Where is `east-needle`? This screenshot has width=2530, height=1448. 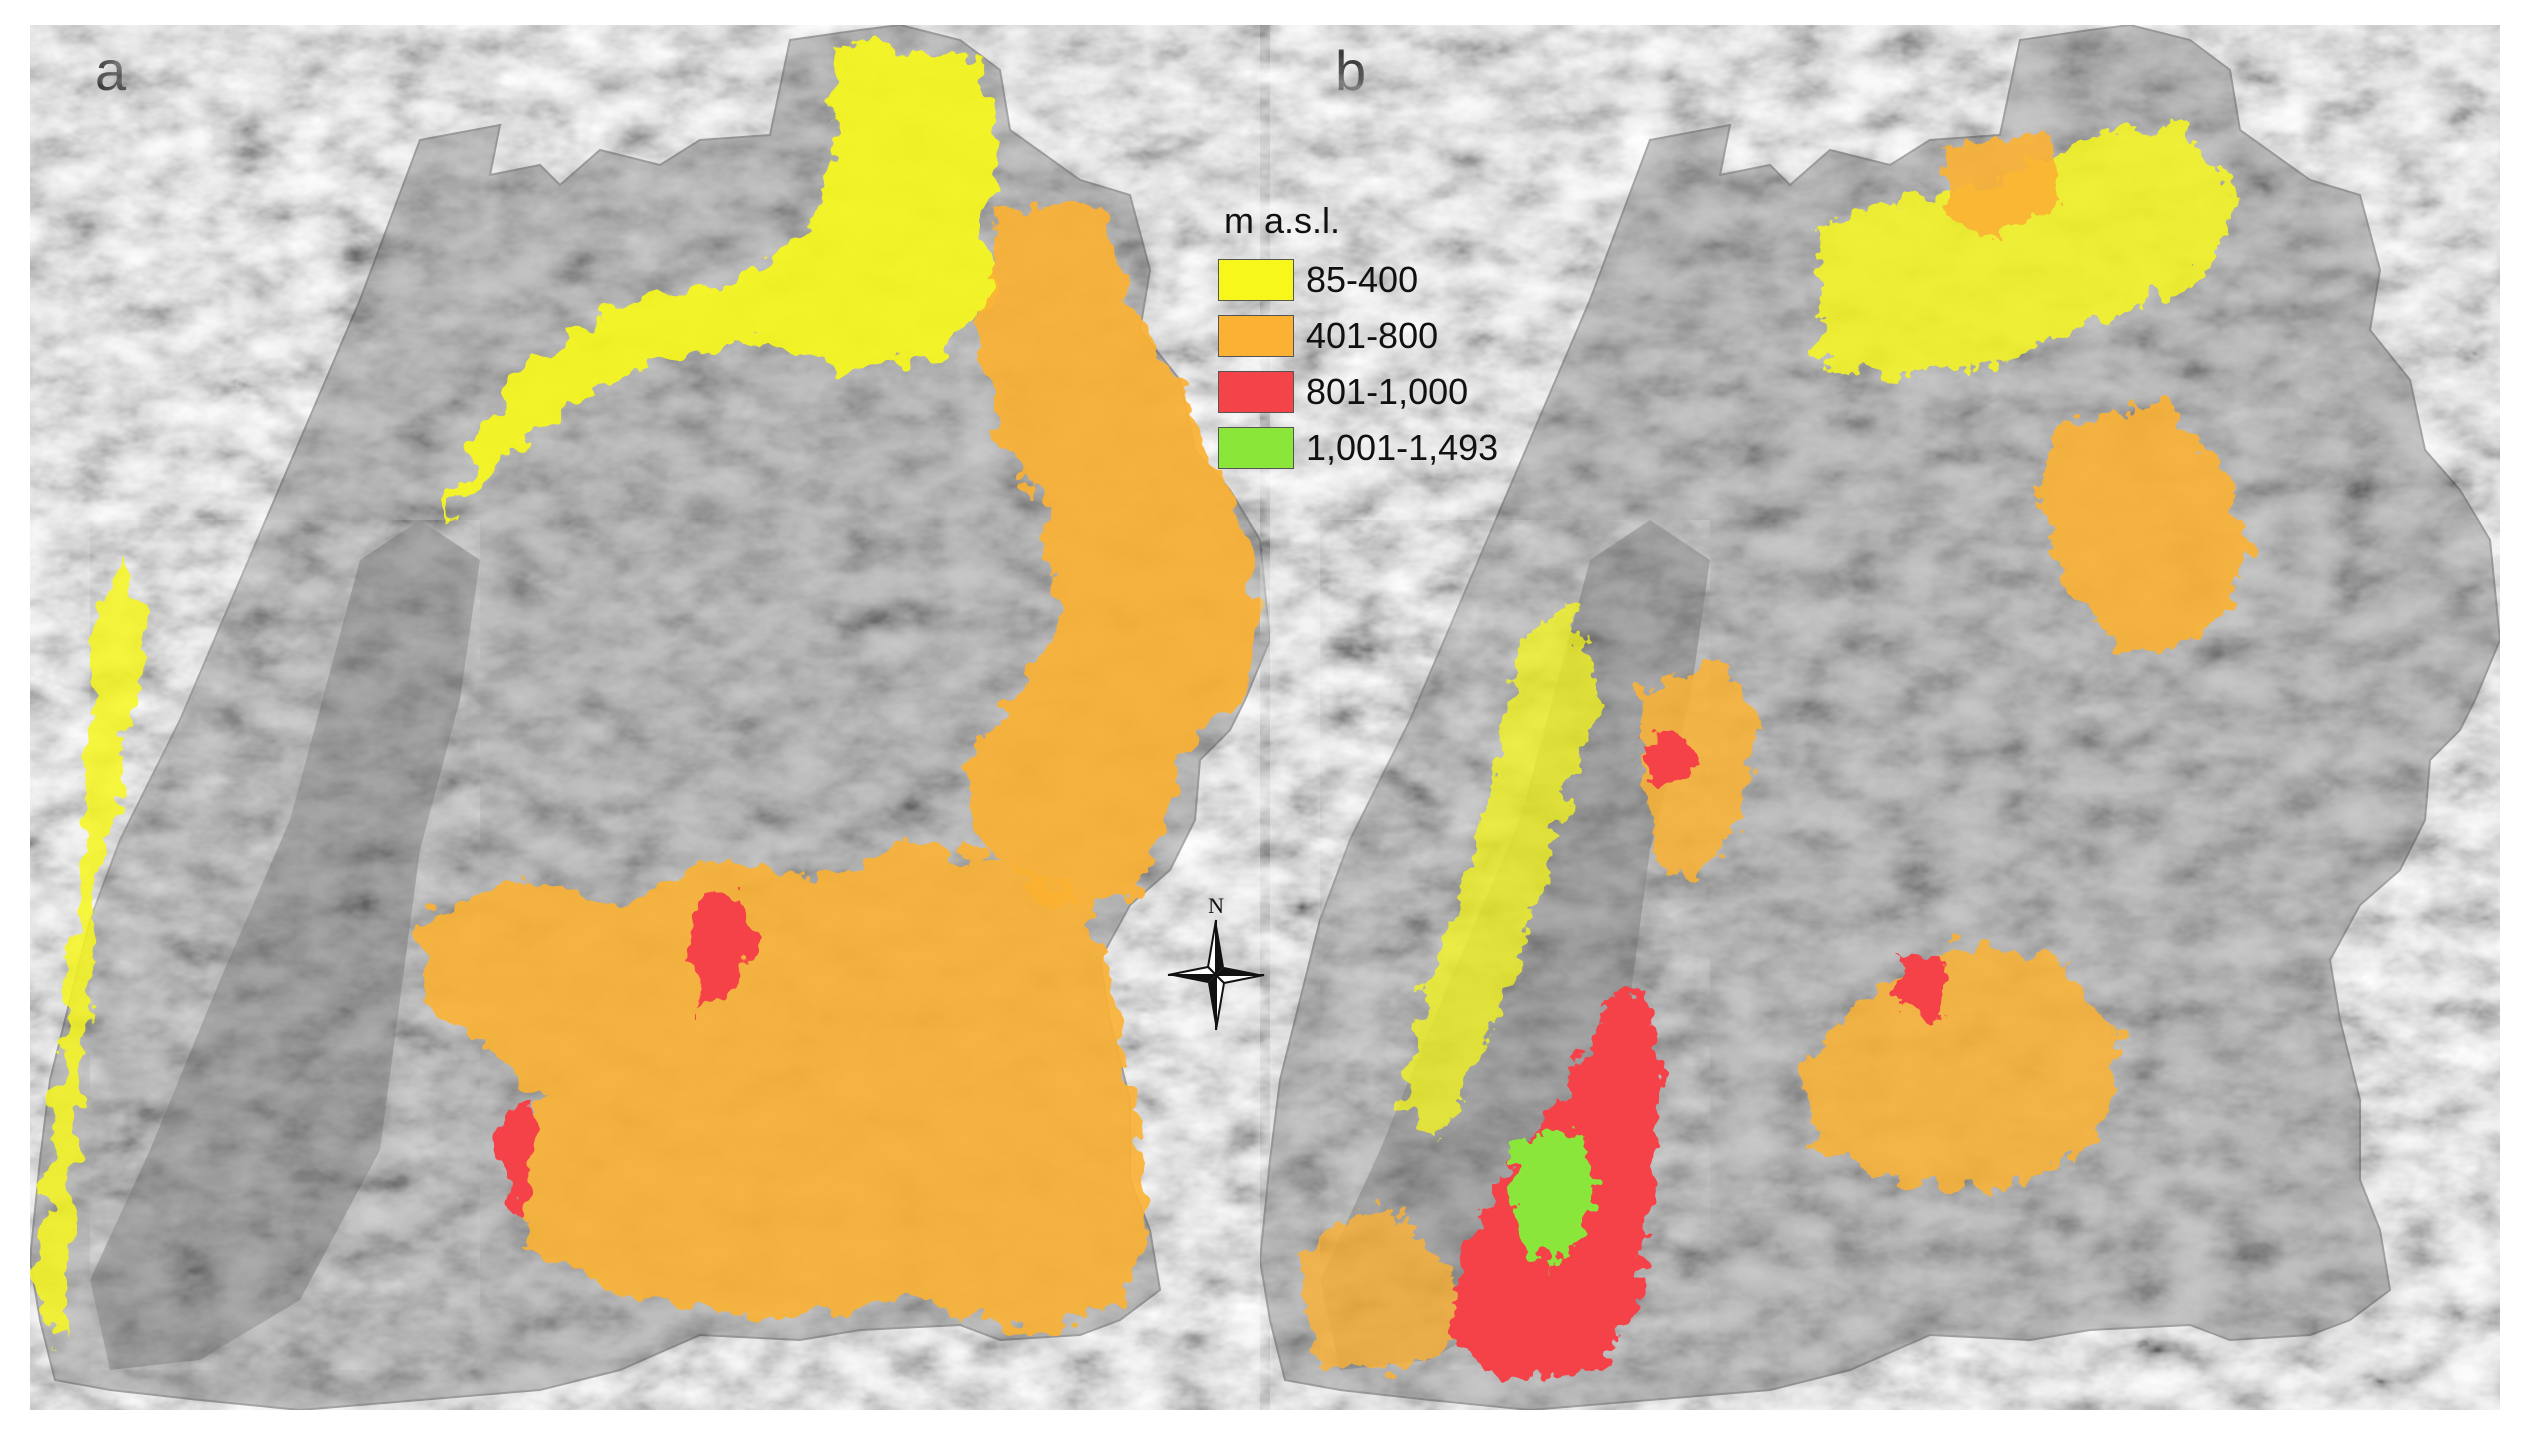
east-needle is located at coordinates (1240, 971).